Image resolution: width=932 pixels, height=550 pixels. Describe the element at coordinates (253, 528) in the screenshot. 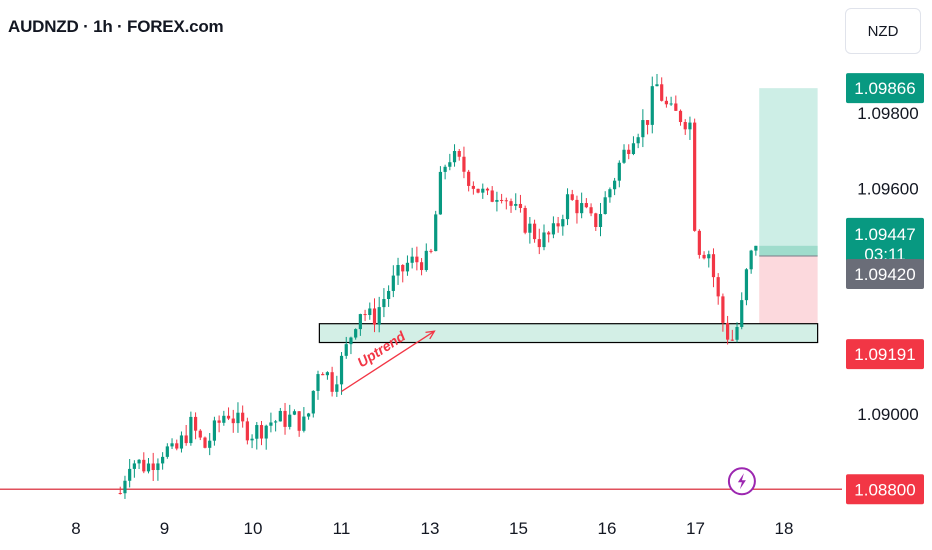

I see `x-tick-label: 10` at that location.